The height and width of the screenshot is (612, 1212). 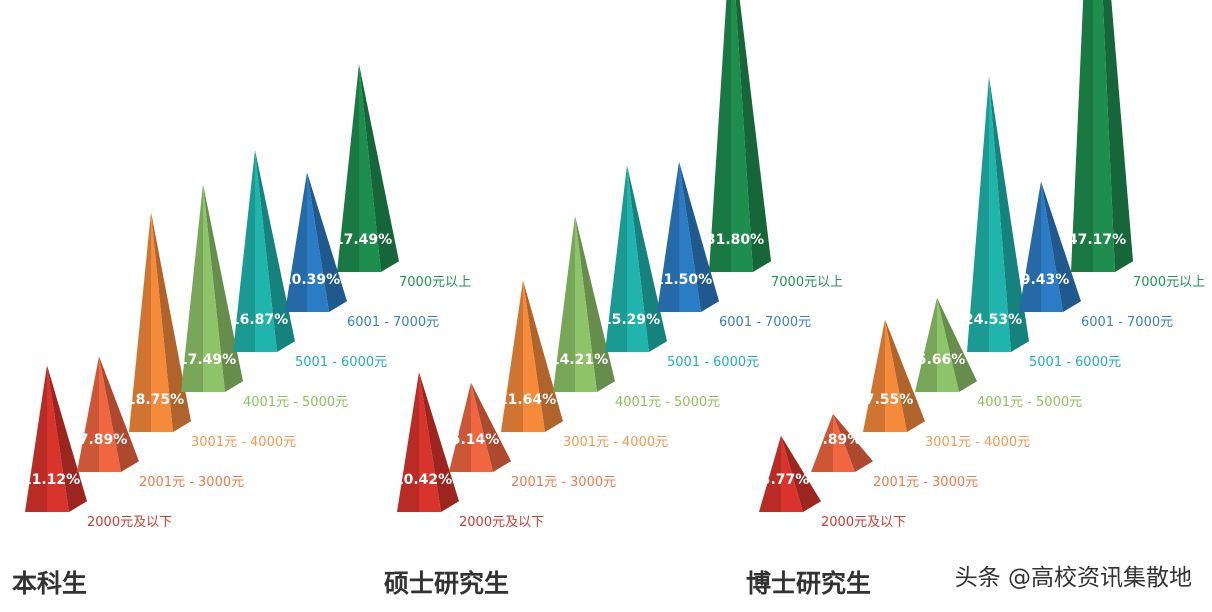 What do you see at coordinates (631, 320) in the screenshot?
I see `data-label: 15.29%` at bounding box center [631, 320].